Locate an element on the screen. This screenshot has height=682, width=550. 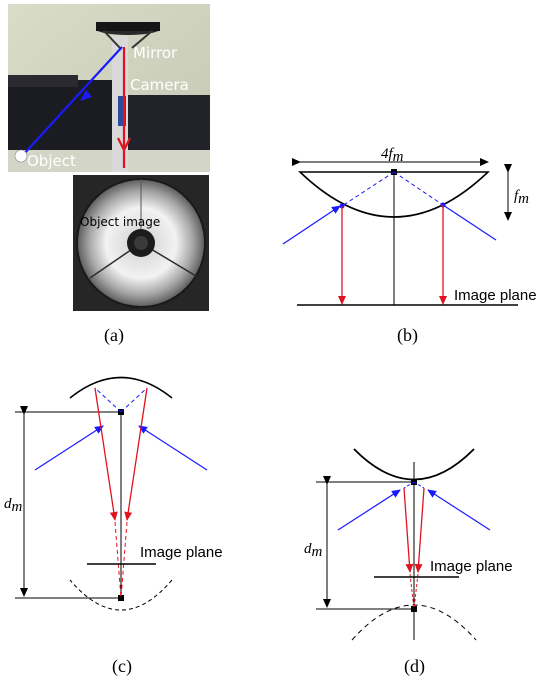
mirror-arc is located at coordinates (121, 387).